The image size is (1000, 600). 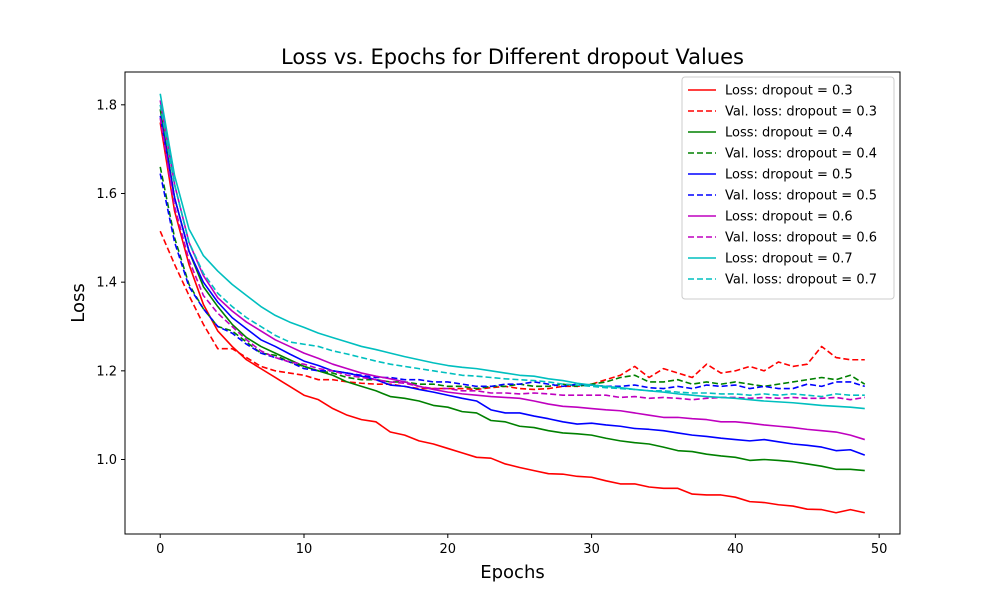 I want to click on legend-label: Loss: dropout = 0.7, so click(x=789, y=259).